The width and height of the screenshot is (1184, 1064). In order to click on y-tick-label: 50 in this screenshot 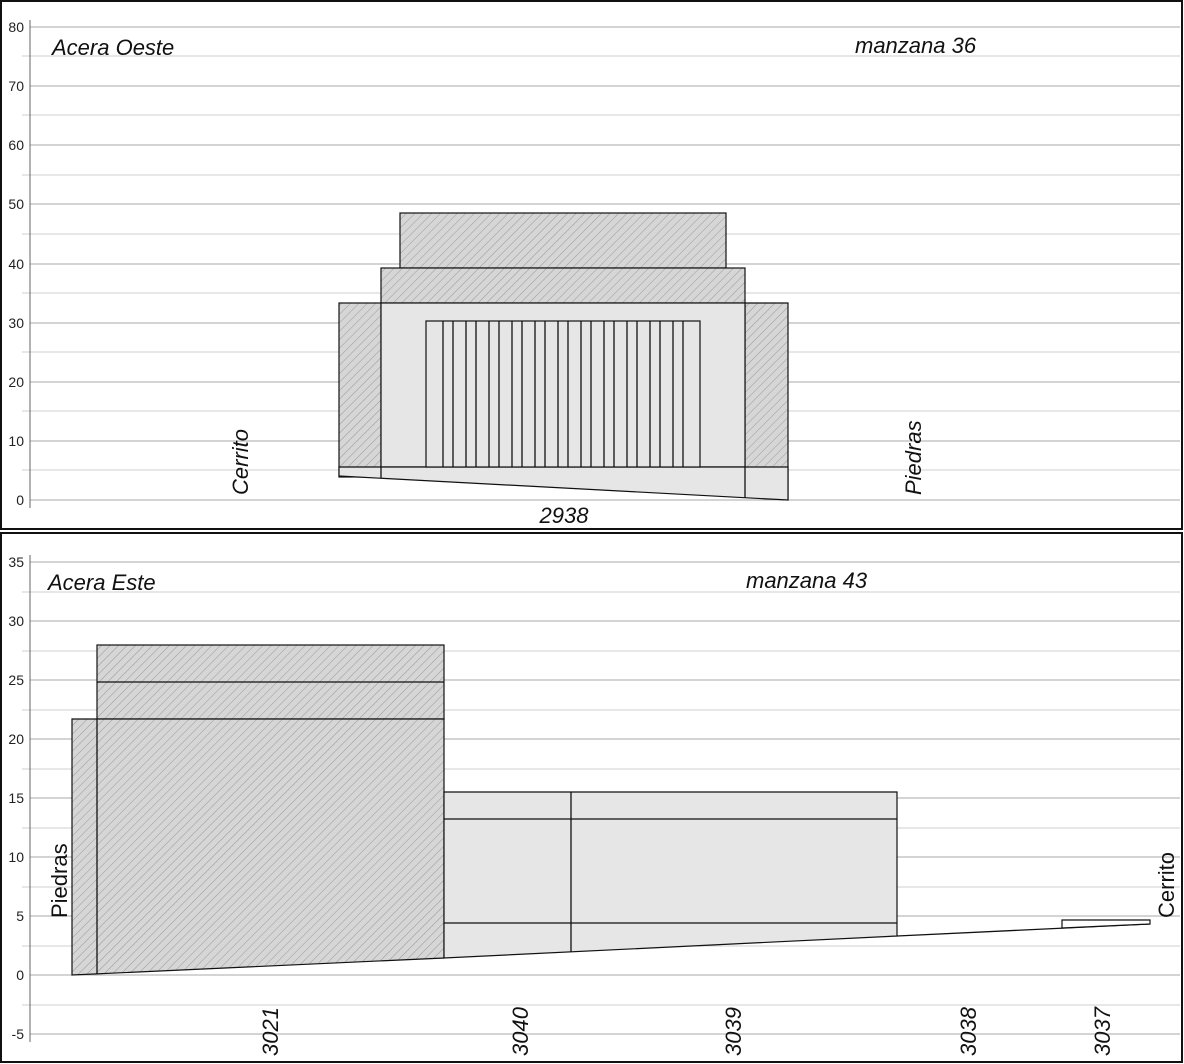, I will do `click(16, 204)`.